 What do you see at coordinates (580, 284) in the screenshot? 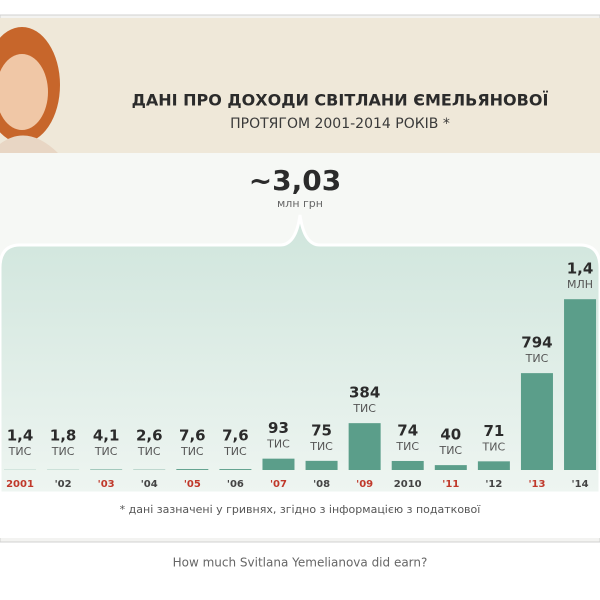
I see `unit-label: МЛН` at bounding box center [580, 284].